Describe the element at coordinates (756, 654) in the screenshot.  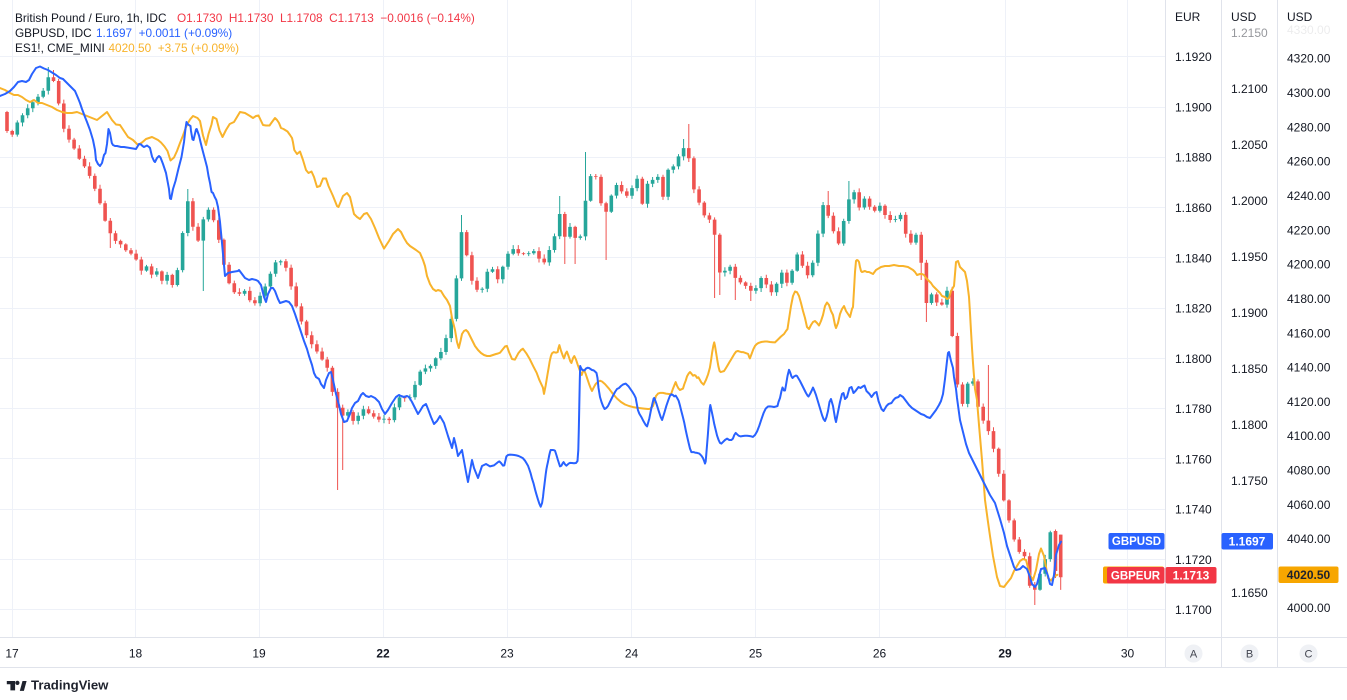
I see `svg-text: 25` at that location.